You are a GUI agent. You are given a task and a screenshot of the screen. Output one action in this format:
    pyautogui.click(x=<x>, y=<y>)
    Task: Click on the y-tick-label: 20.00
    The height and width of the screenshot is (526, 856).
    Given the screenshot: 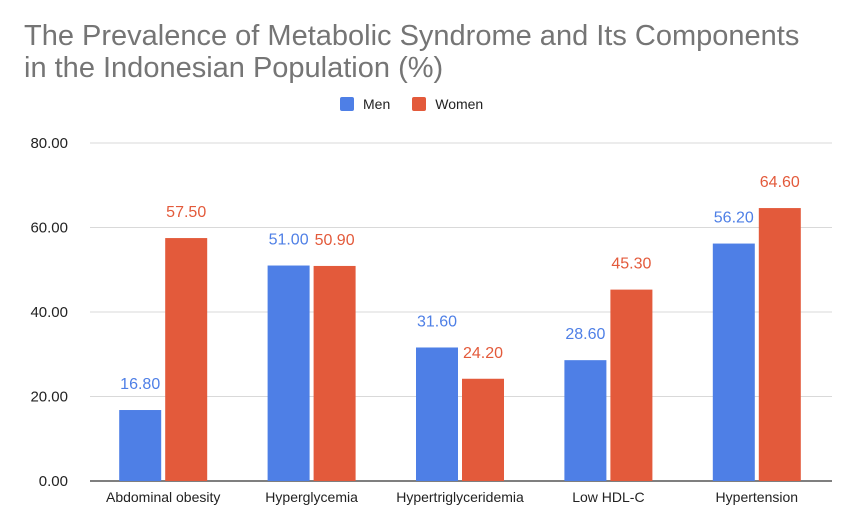 What is the action you would take?
    pyautogui.click(x=49, y=397)
    